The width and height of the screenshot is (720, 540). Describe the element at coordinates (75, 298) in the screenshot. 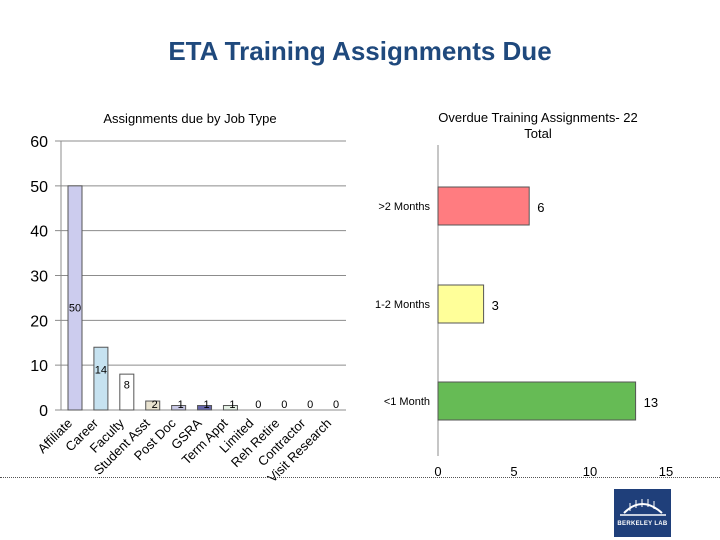

I see `bar-affiliate` at that location.